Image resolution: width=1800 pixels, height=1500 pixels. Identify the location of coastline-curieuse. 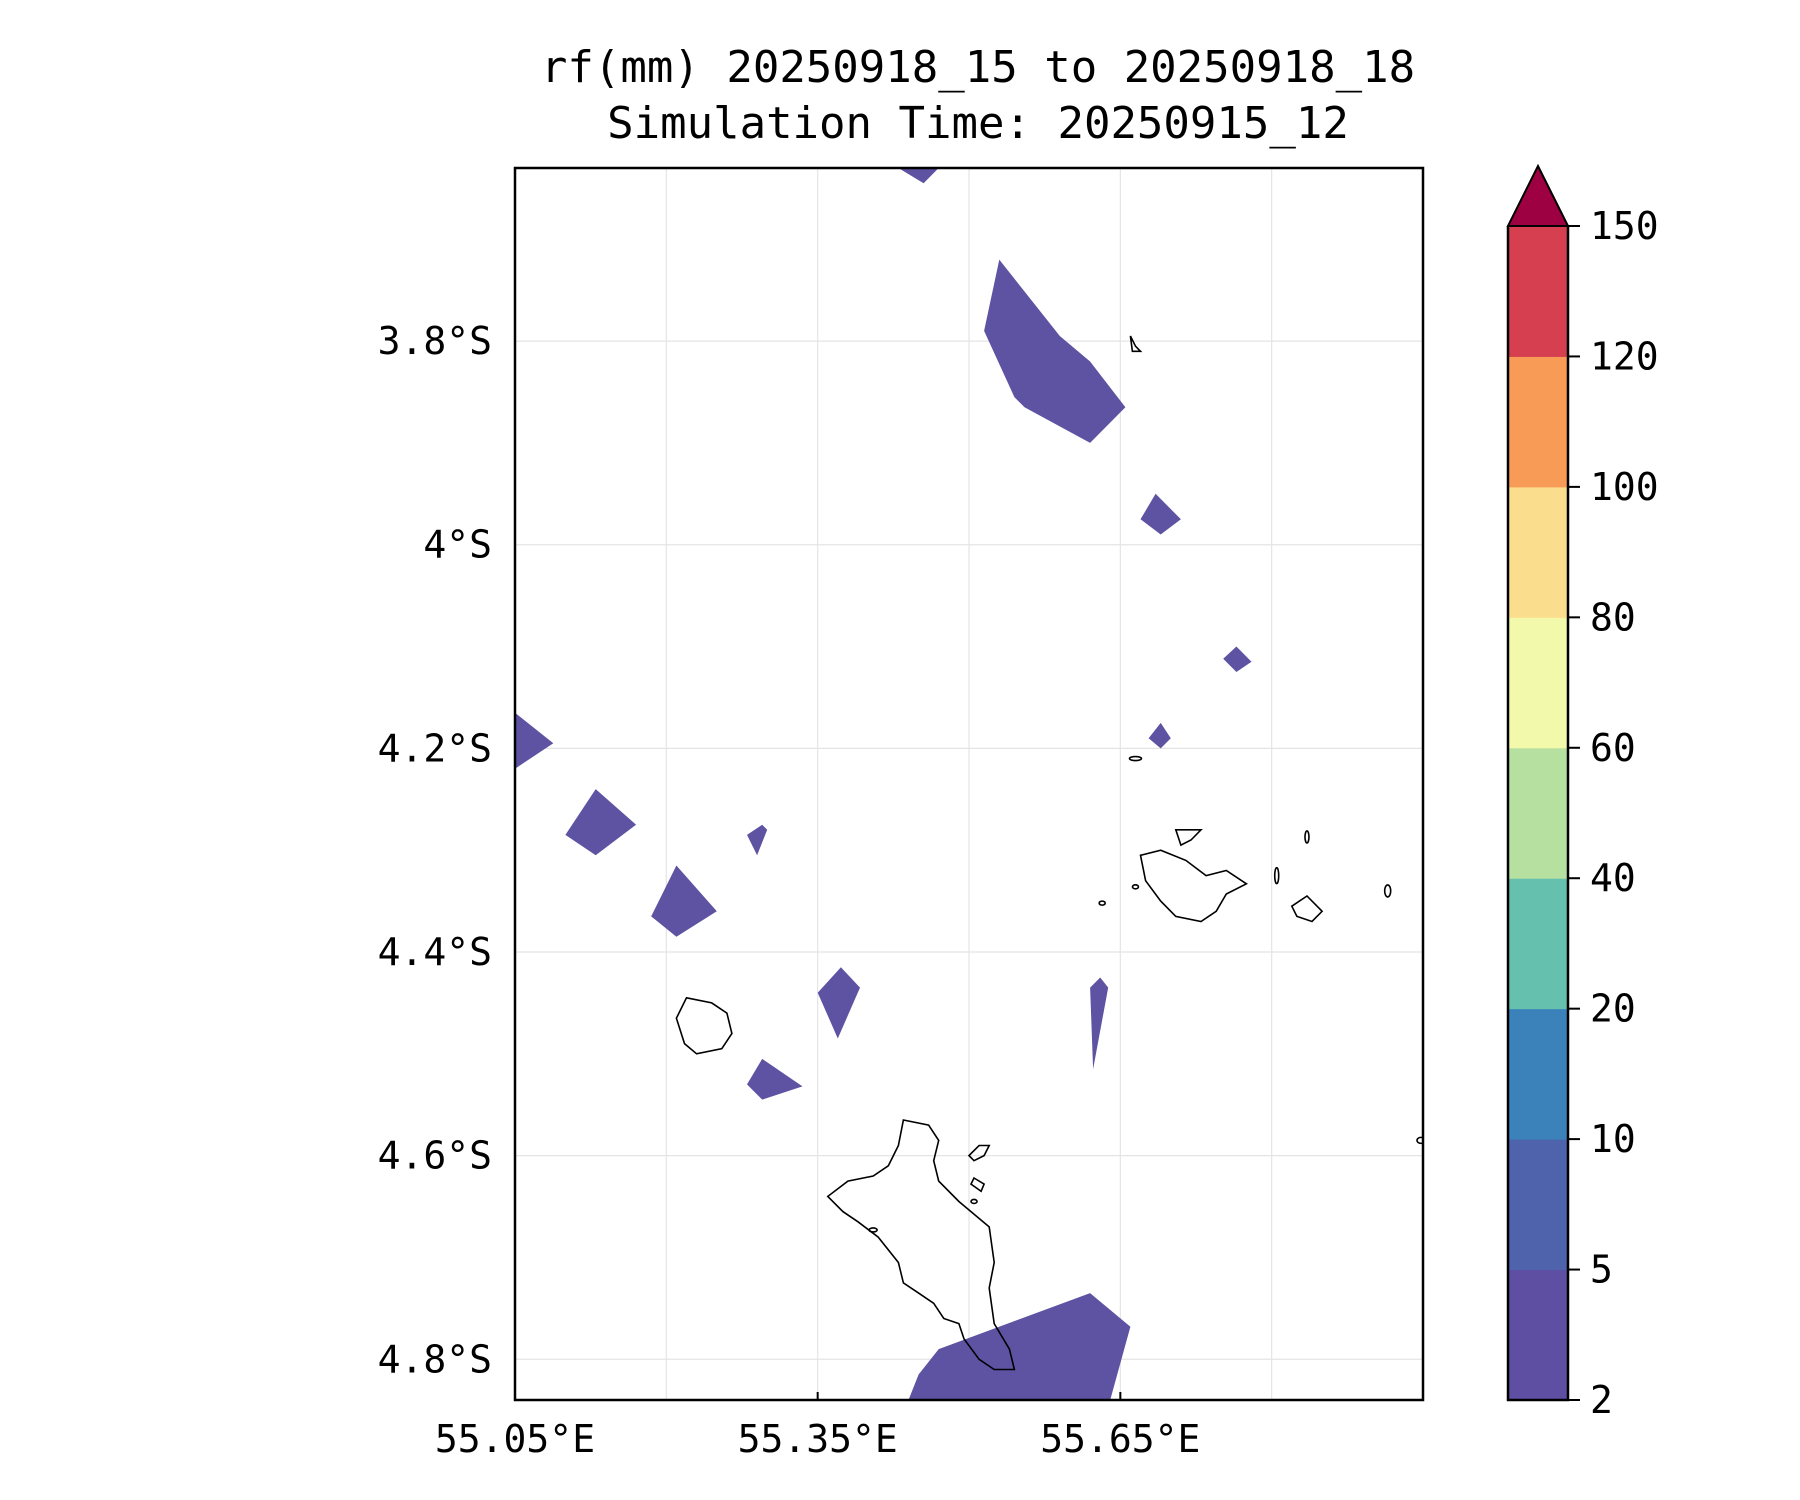
(1188, 837).